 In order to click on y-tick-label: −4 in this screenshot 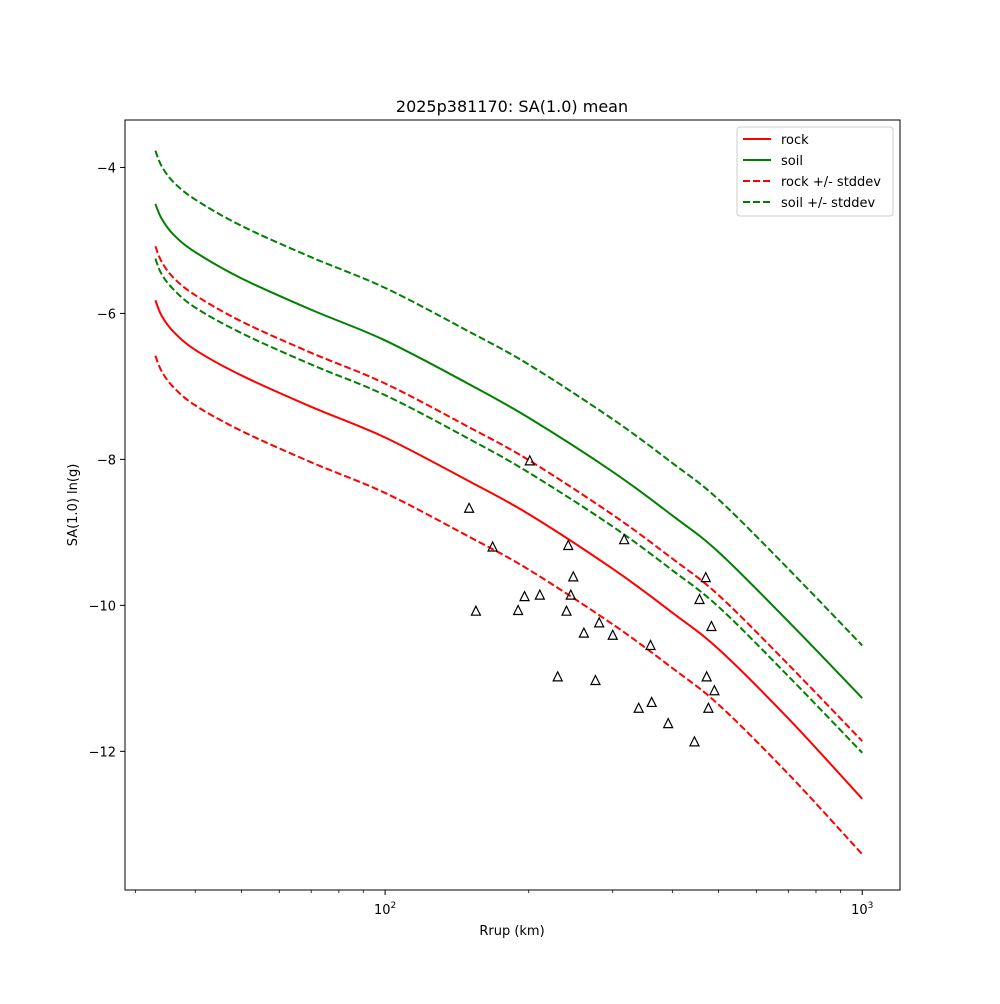, I will do `click(106, 168)`.